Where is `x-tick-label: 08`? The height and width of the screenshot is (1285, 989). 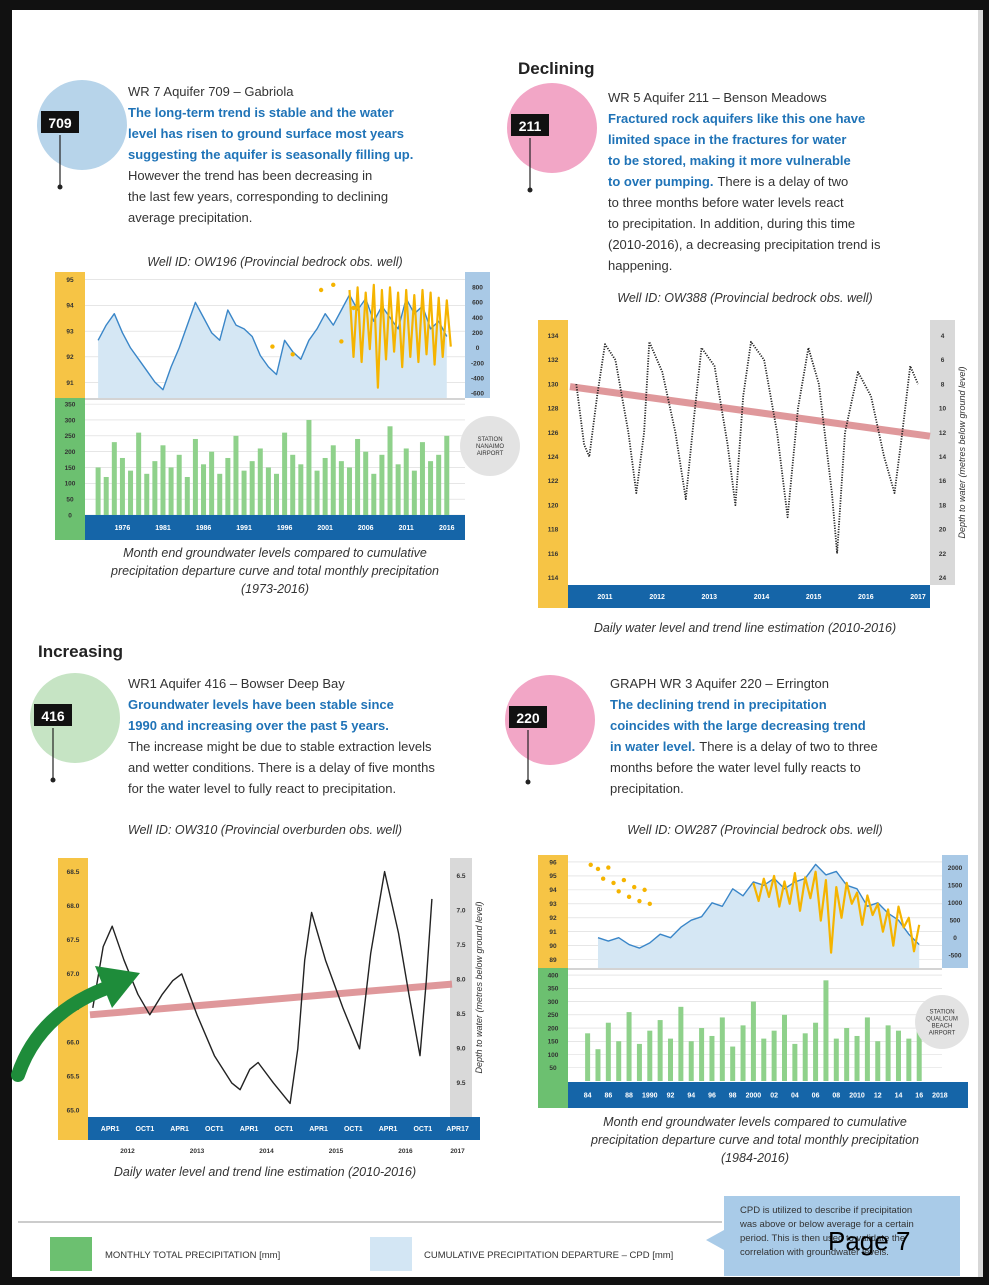 x-tick-label: 08 is located at coordinates (836, 1096).